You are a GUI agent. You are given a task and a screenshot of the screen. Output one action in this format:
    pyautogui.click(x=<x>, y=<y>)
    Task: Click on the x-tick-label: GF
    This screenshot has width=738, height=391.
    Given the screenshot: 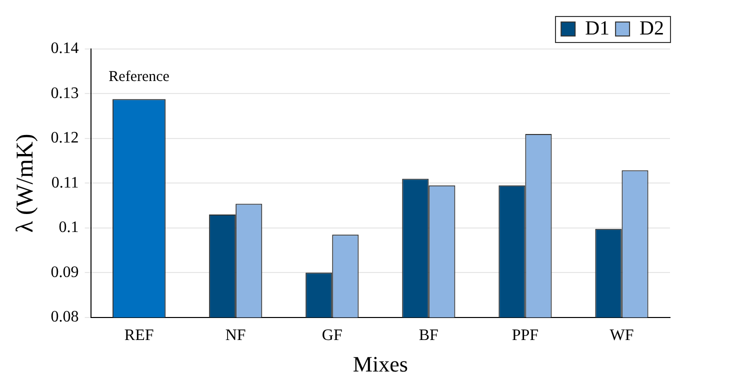 What is the action you would take?
    pyautogui.click(x=332, y=335)
    